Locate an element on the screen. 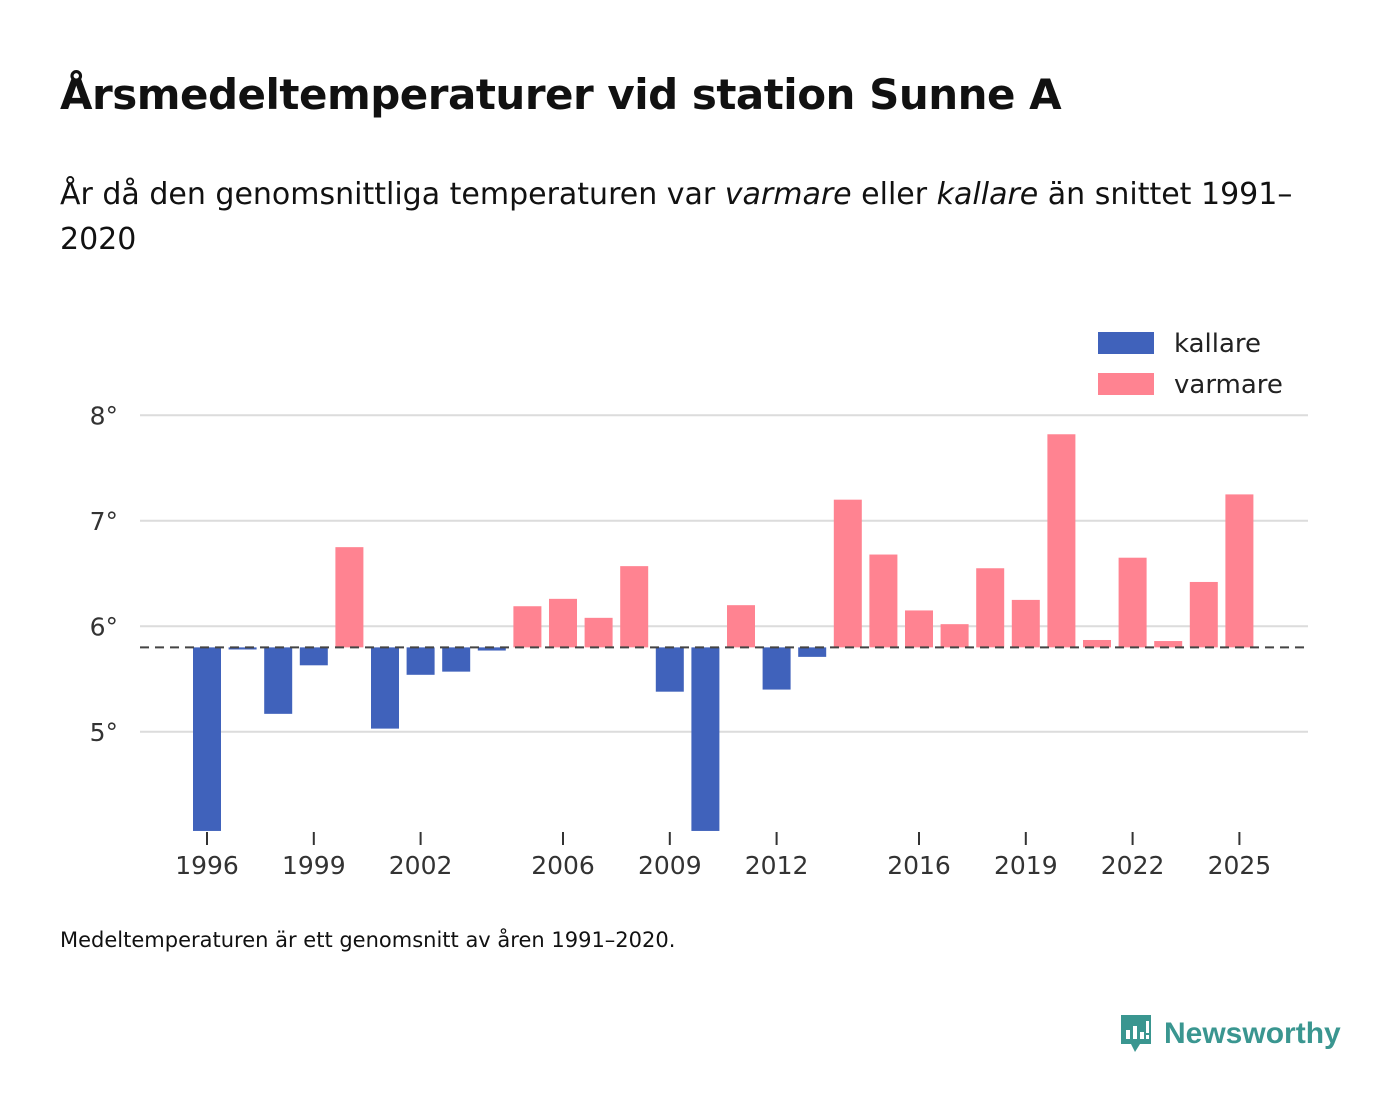 Image resolution: width=1400 pixels, height=1116 pixels. y-tick-label: 6° is located at coordinates (104, 626).